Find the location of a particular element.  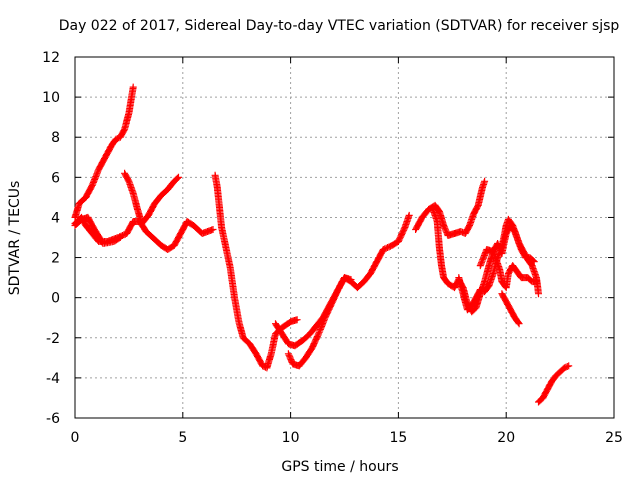

x-axis-label: GPS time / hours is located at coordinates (339, 467).